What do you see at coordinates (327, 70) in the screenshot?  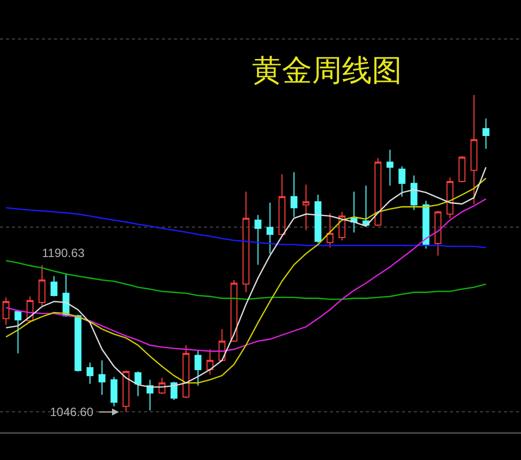 I see `chart-title: 黄金周线图` at bounding box center [327, 70].